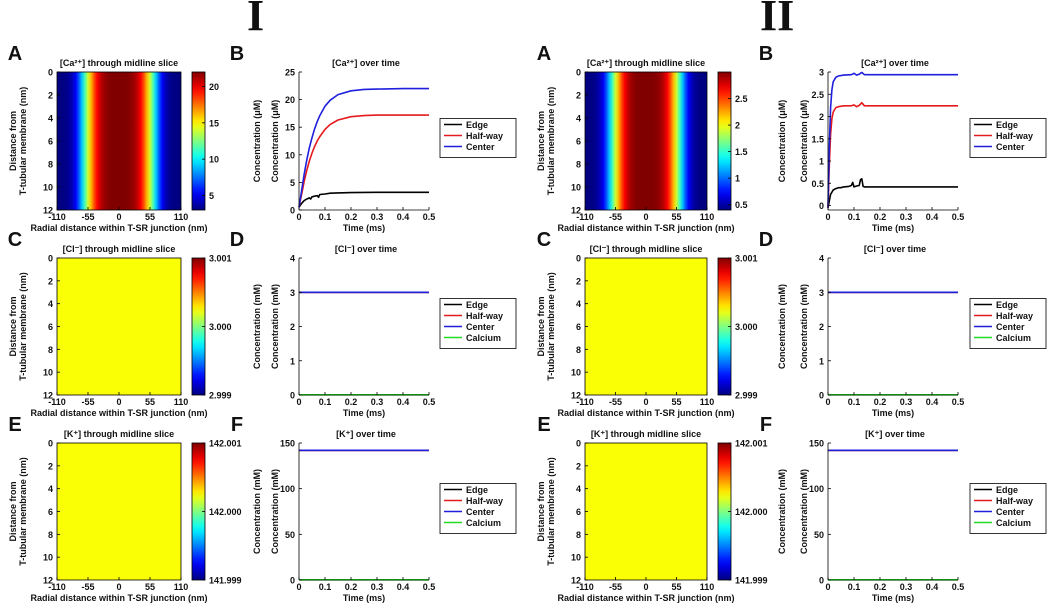 The image size is (1052, 609). Describe the element at coordinates (551, 326) in the screenshot. I see `y-axis-label-line2: T-tubular membrane (nm)` at that location.